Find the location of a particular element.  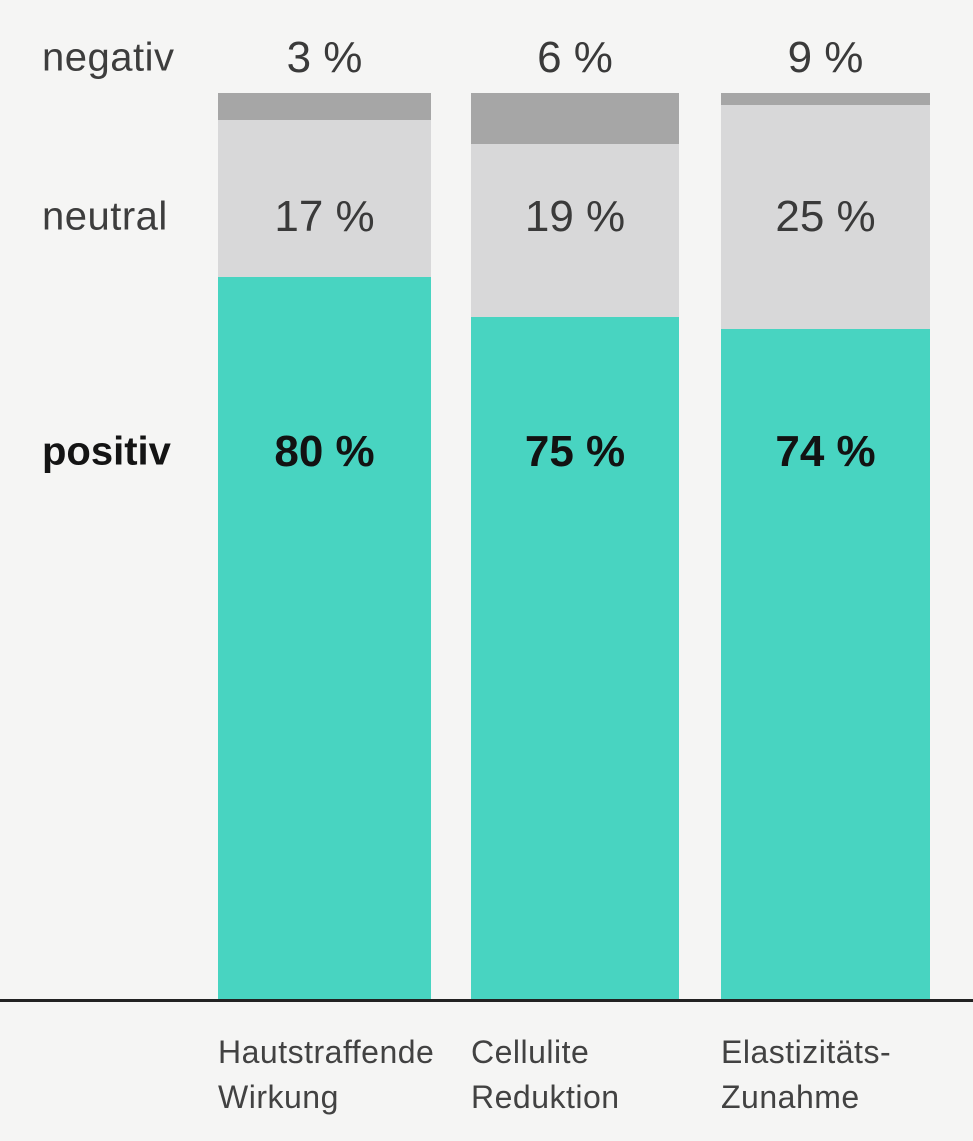

category-line: Elastizitäts- is located at coordinates (806, 1052).